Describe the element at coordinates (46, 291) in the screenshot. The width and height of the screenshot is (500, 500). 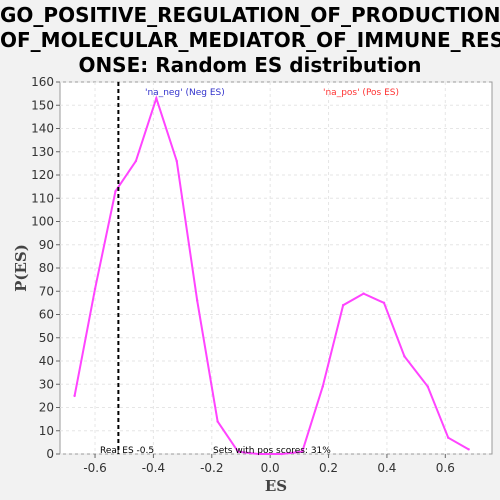
I see `y-tick-label: 70` at that location.